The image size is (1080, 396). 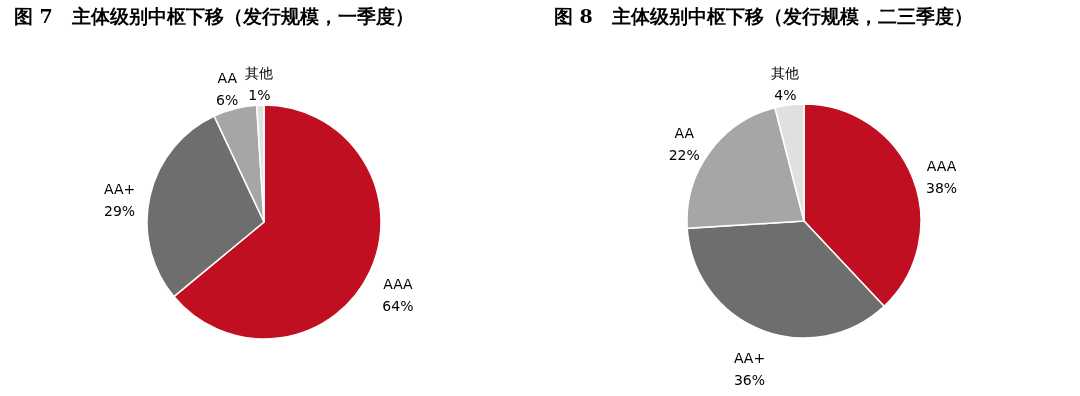 What do you see at coordinates (227, 99) in the screenshot?
I see `data-label: 6%` at bounding box center [227, 99].